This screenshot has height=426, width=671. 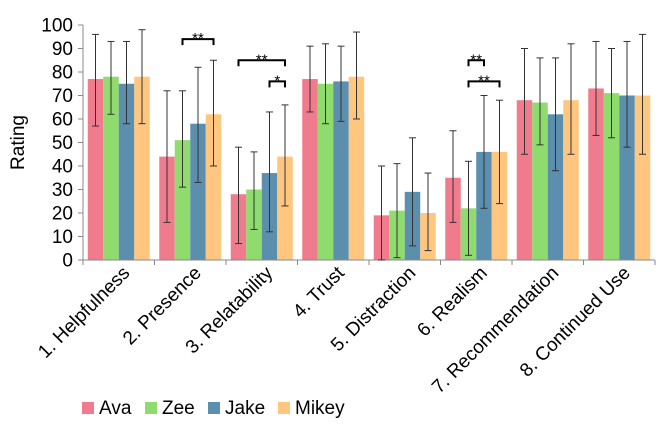 What do you see at coordinates (151, 408) in the screenshot?
I see `legend-swatch-zee` at bounding box center [151, 408].